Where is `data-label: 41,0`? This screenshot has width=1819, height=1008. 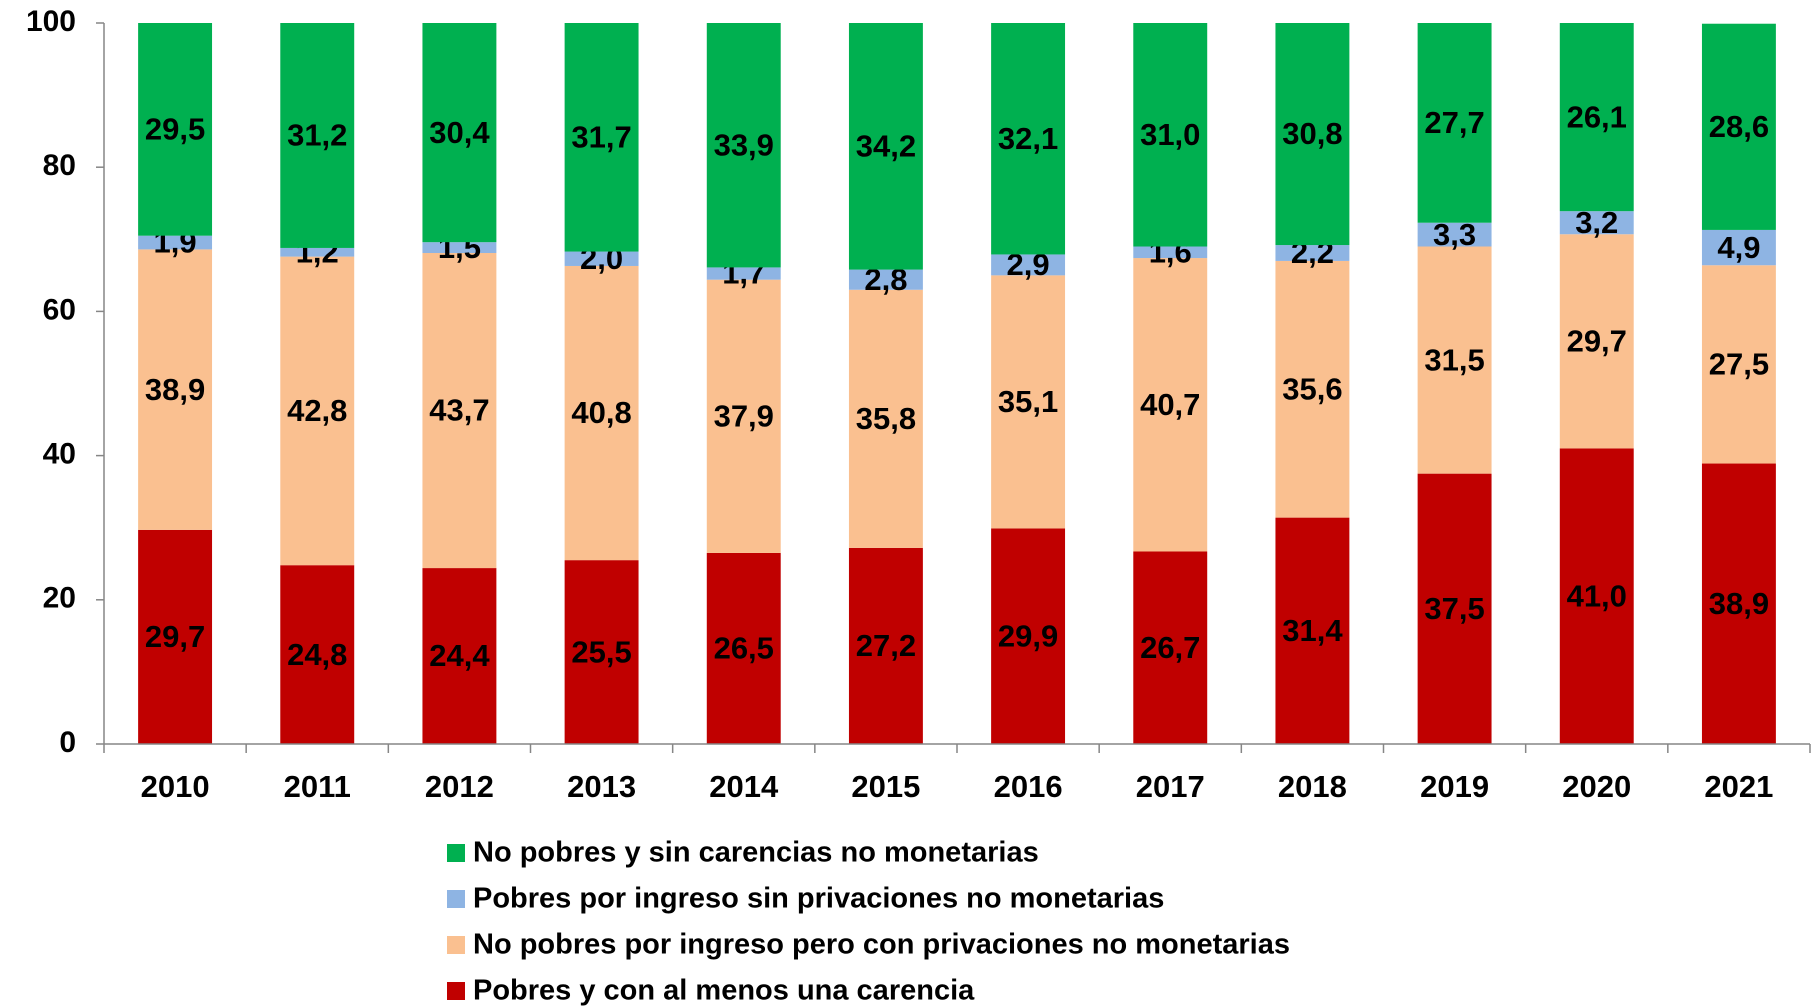 data-label: 41,0 is located at coordinates (1597, 595).